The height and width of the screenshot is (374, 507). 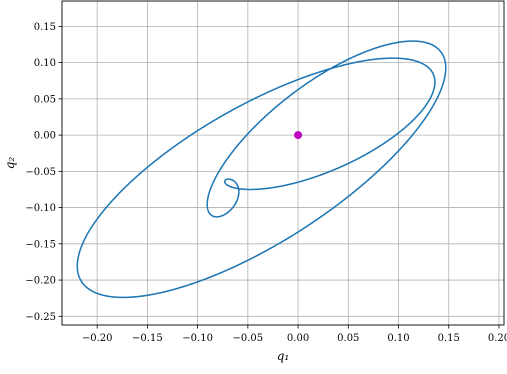 I want to click on y-tick-label: −0.10, so click(x=40, y=208).